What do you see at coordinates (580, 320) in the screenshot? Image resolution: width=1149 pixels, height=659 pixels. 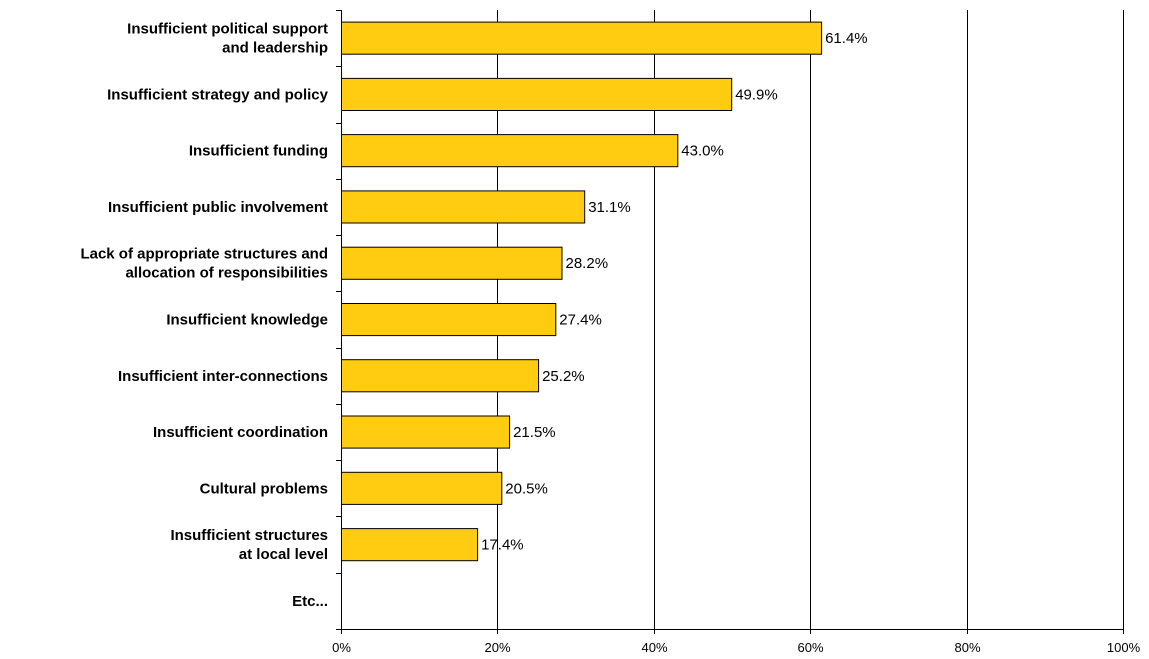 I see `value-label-5: 27.4%` at bounding box center [580, 320].